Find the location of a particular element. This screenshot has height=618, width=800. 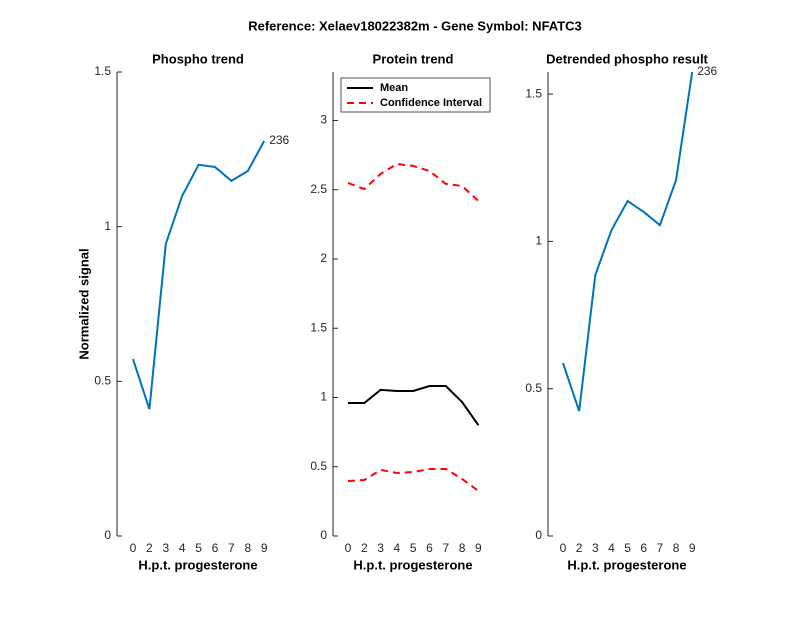

subplot-title: Detrended phospho result is located at coordinates (627, 58).